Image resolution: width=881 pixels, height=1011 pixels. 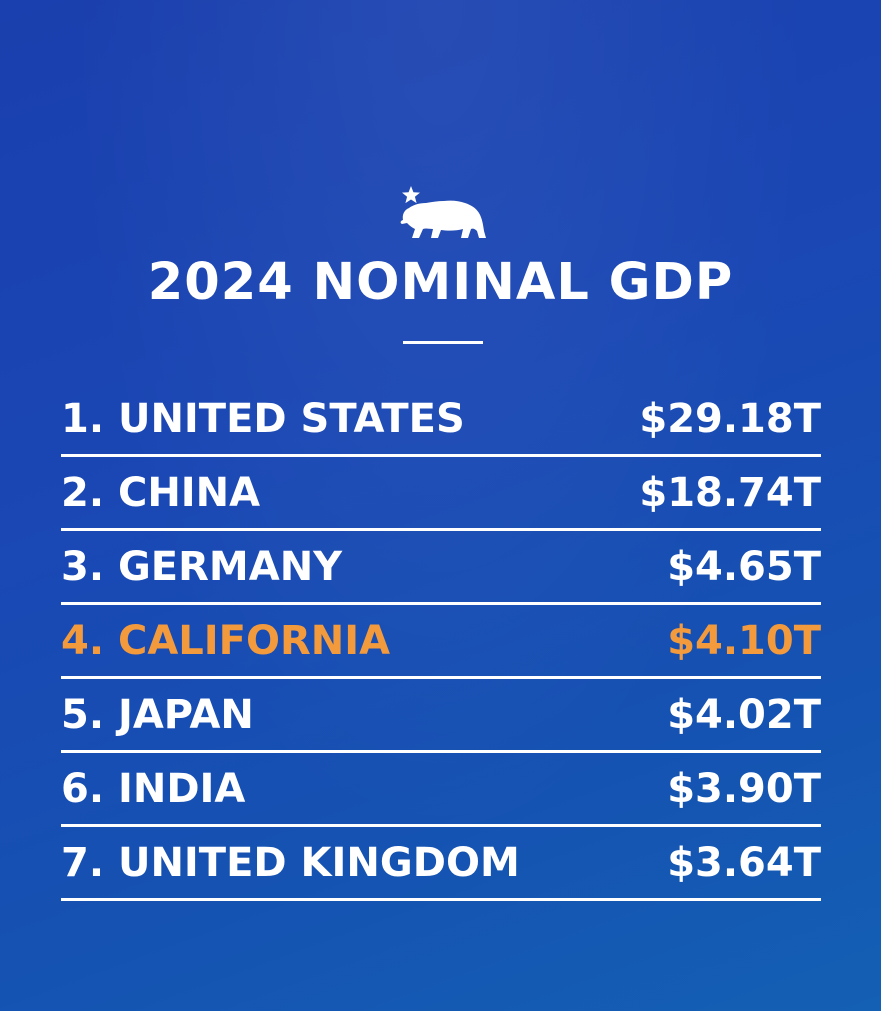 What do you see at coordinates (744, 863) in the screenshot?
I see `row-value: $3.64T` at bounding box center [744, 863].